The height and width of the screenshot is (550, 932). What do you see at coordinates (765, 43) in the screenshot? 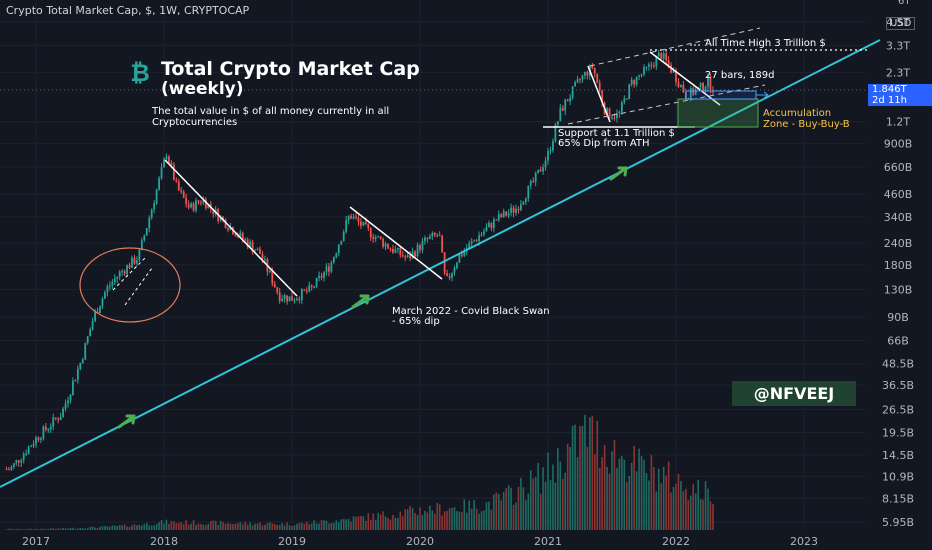
I see `ath-label: All Time High 3 Trillion $` at bounding box center [765, 43].